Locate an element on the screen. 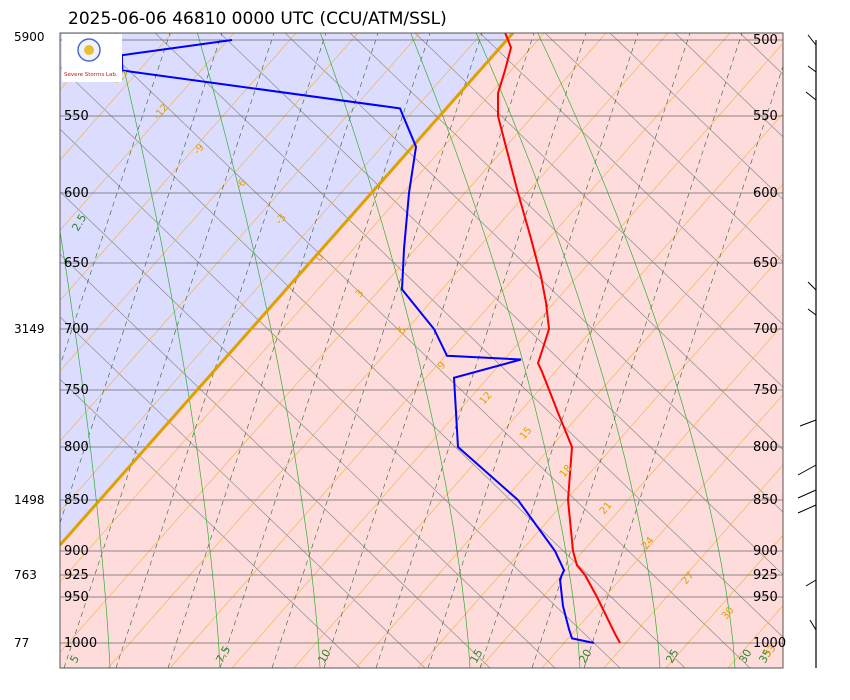 The height and width of the screenshot is (700, 850). logo-text: Severe Storms Lab. is located at coordinates (91, 75).